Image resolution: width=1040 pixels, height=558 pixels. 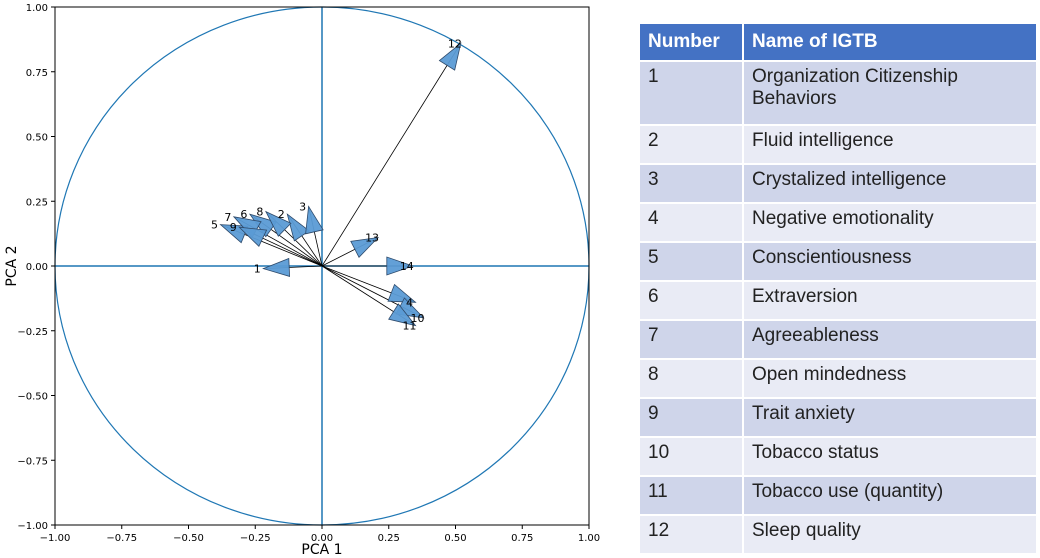 I want to click on vector-label-7: 7, so click(x=227, y=217).